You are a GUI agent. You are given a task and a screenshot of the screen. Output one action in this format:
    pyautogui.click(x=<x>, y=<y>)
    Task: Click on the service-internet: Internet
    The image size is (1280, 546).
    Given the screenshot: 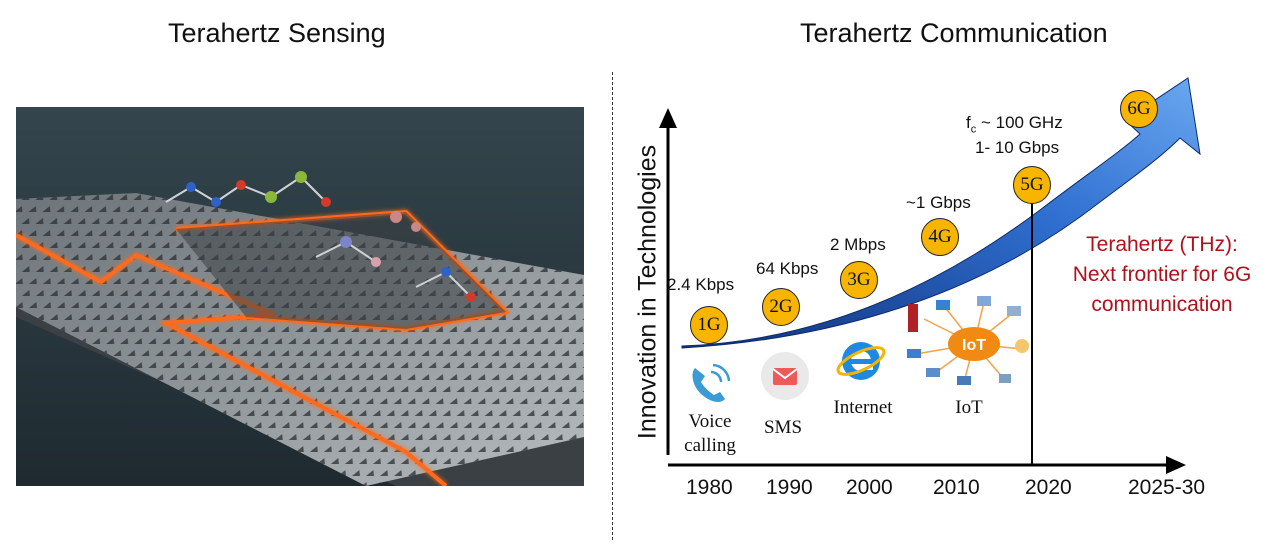 What is the action you would take?
    pyautogui.click(x=863, y=407)
    